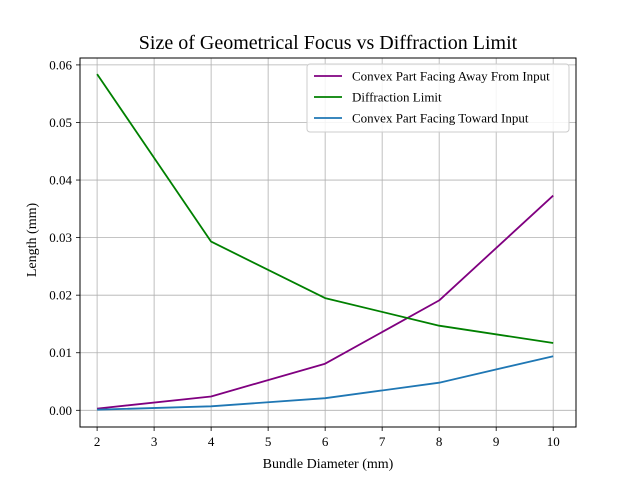 The image size is (640, 480). Describe the element at coordinates (60, 237) in the screenshot. I see `y-tick-label: 0.03` at that location.